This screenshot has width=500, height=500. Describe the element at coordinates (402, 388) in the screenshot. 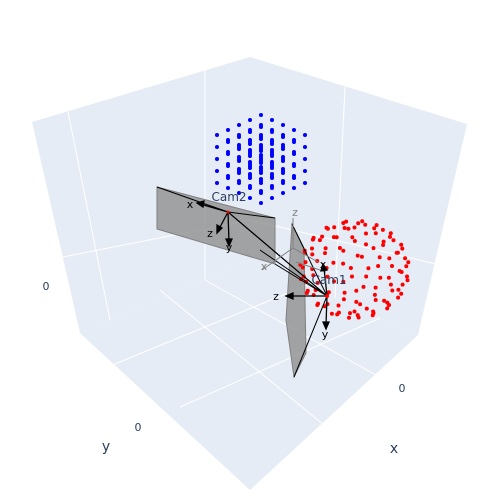

I see `x-axis-tick-0: 0` at that location.